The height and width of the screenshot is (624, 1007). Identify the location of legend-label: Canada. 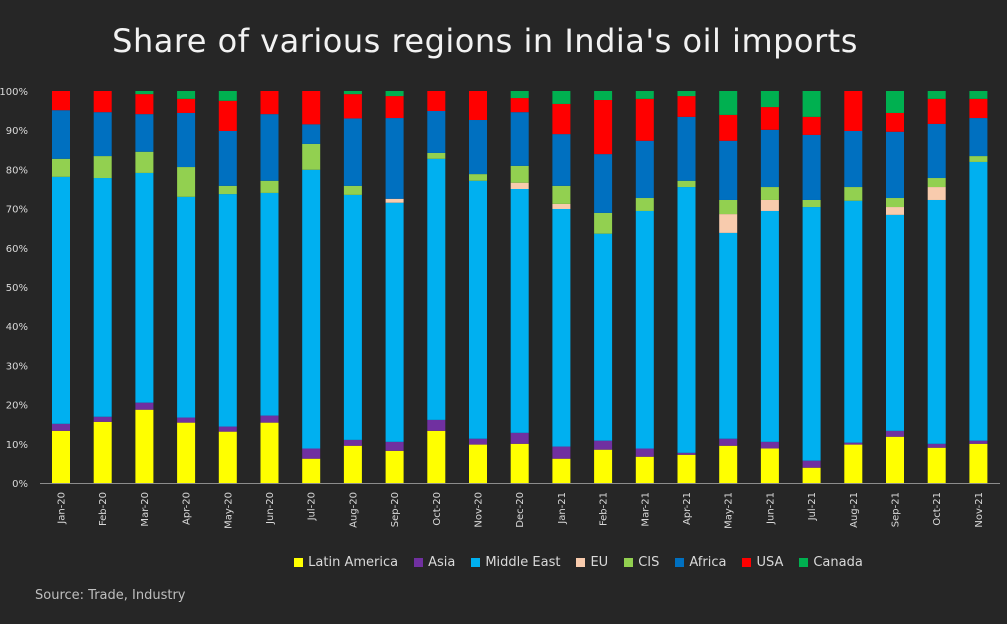
(838, 562).